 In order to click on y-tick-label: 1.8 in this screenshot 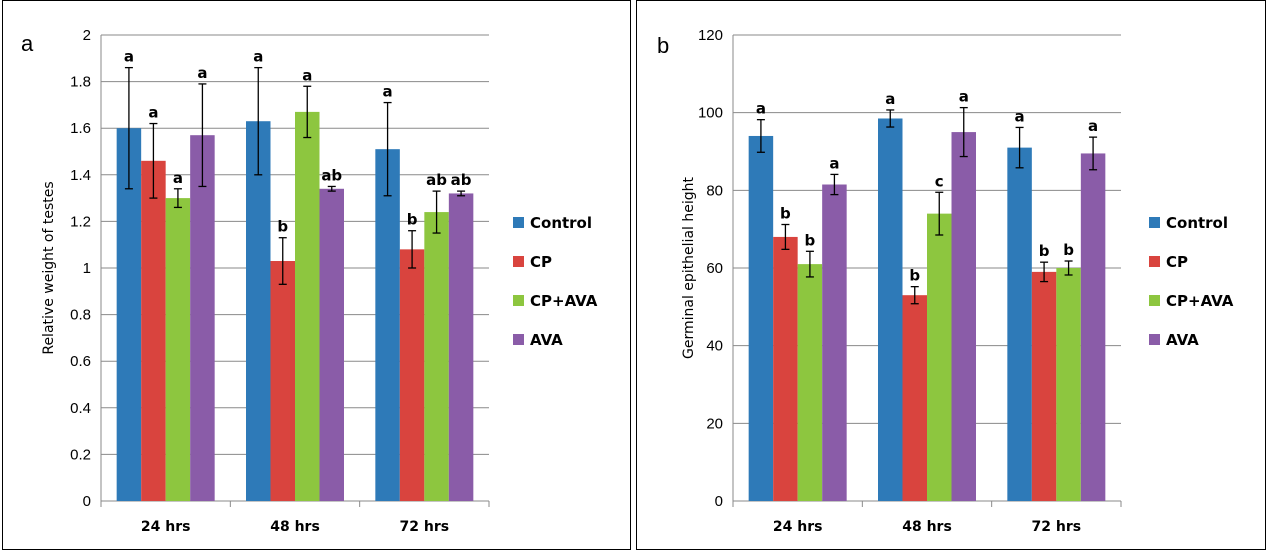, I will do `click(80, 82)`.